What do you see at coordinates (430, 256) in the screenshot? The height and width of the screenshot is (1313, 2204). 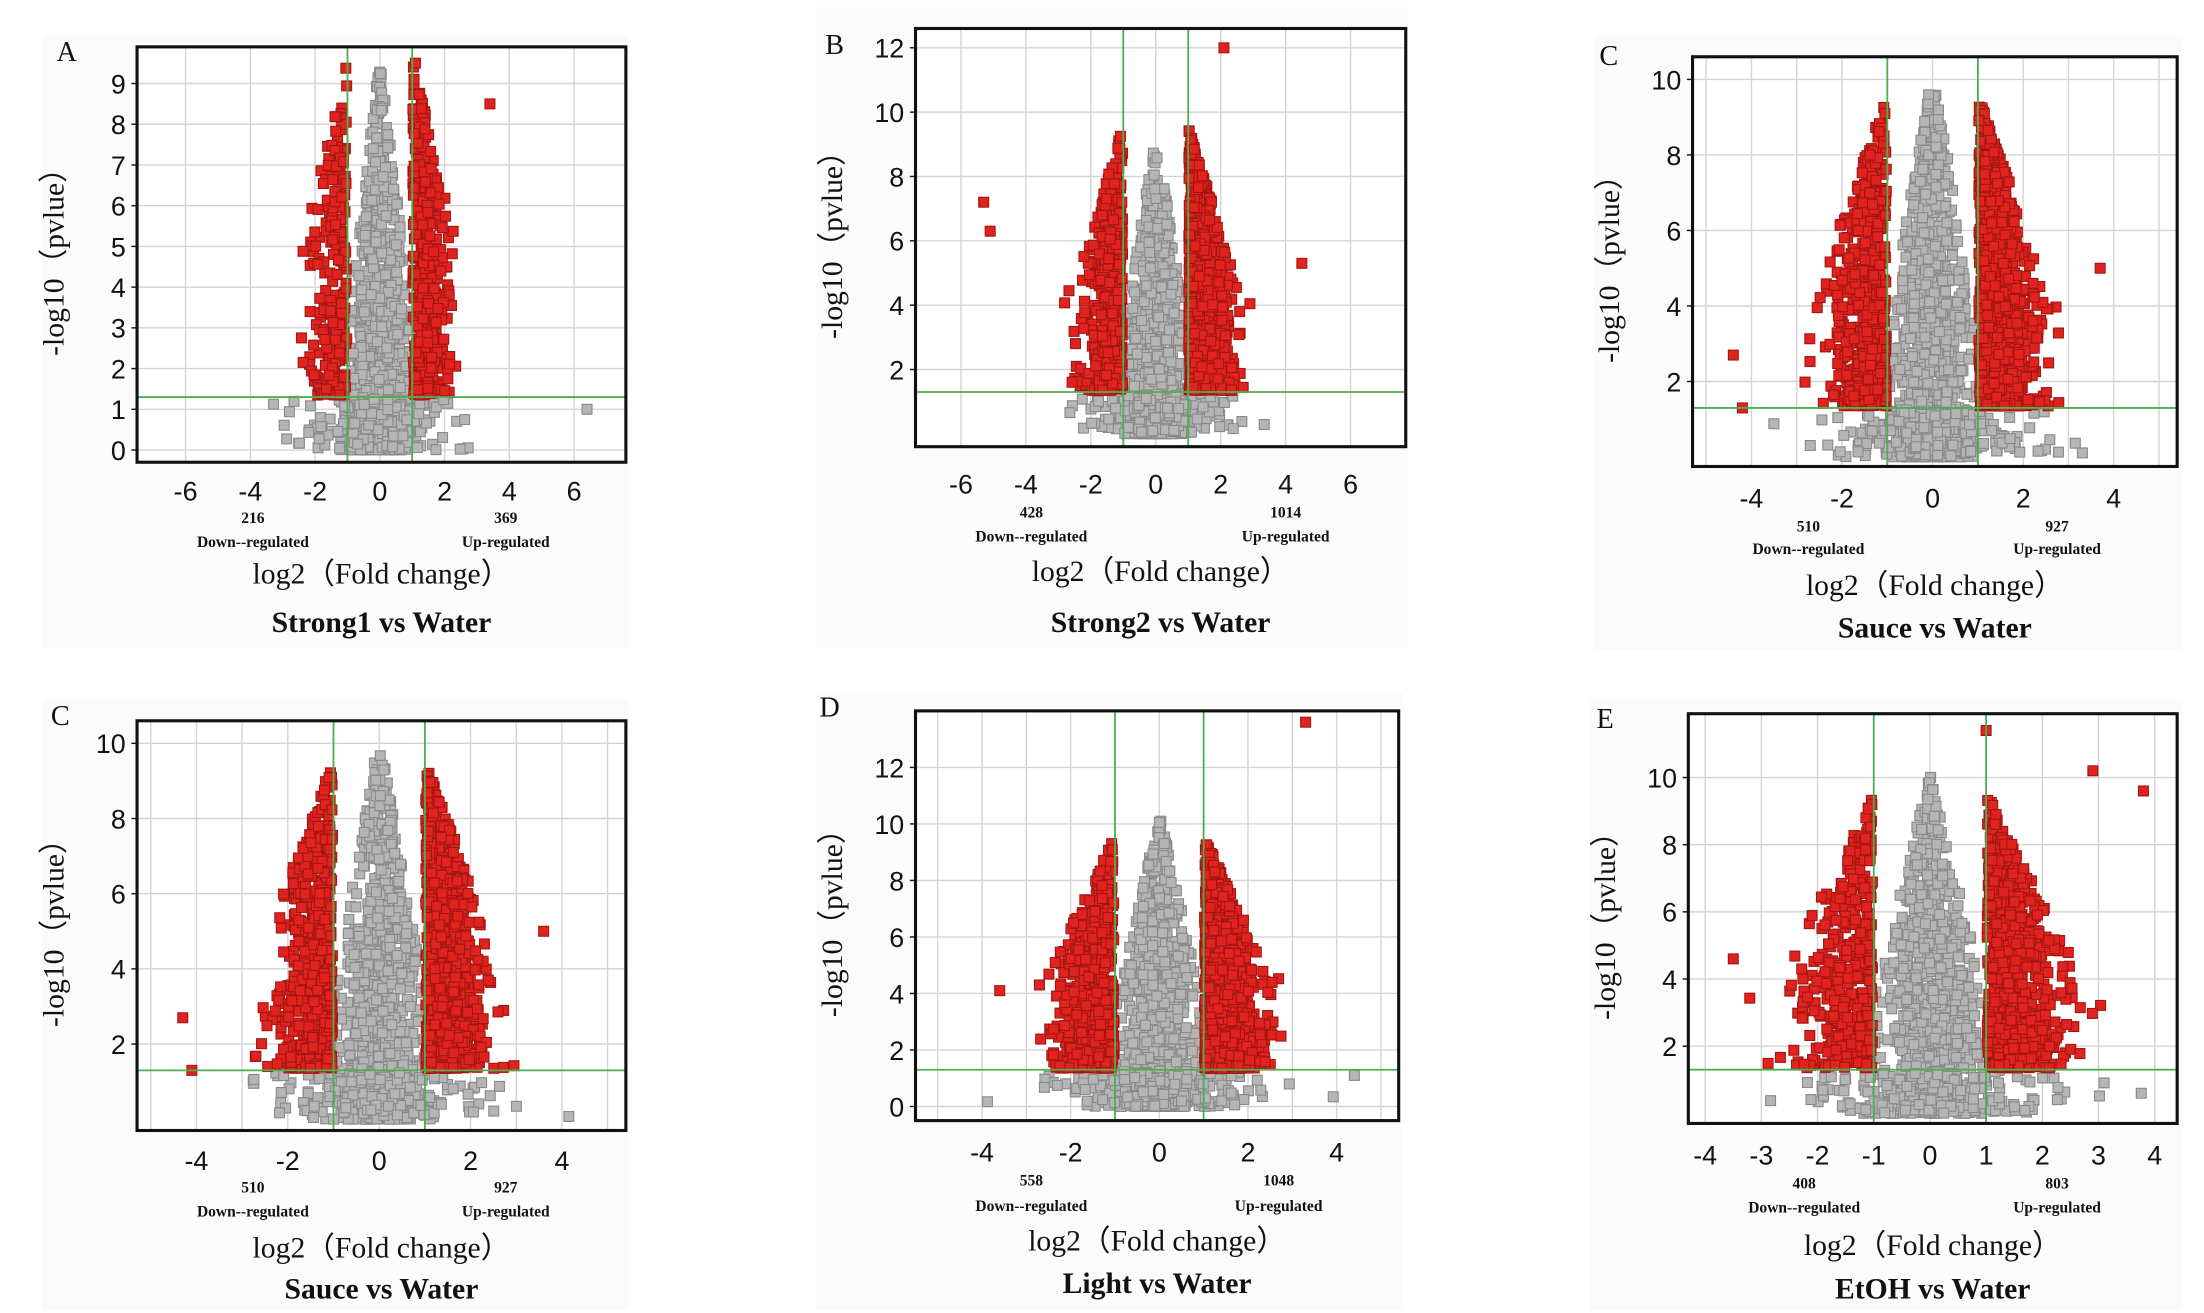 I see `data-points` at bounding box center [430, 256].